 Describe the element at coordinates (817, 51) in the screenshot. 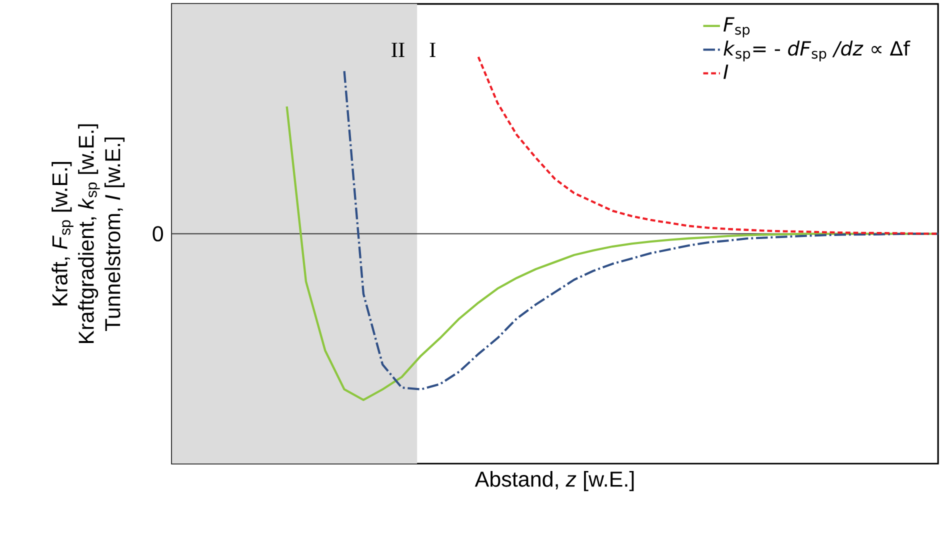

I see `legend-label: k$_{sp}$= - dF$_{sp}$ /dz ∝ Δf` at that location.